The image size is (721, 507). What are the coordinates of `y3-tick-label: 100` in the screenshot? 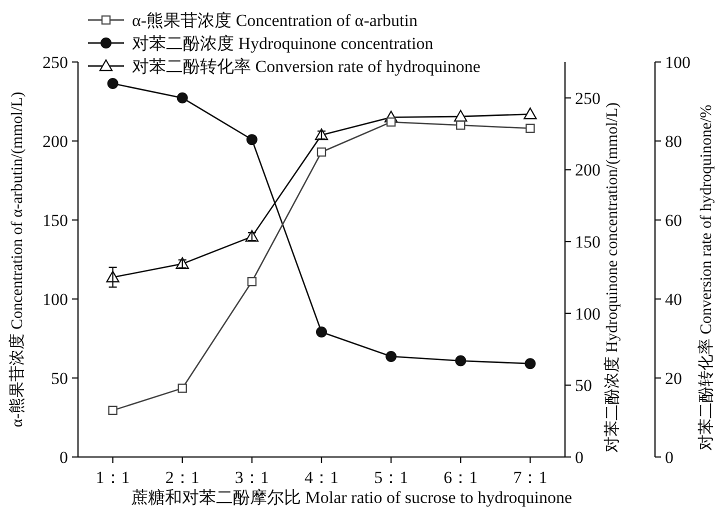 It's located at (677, 62).